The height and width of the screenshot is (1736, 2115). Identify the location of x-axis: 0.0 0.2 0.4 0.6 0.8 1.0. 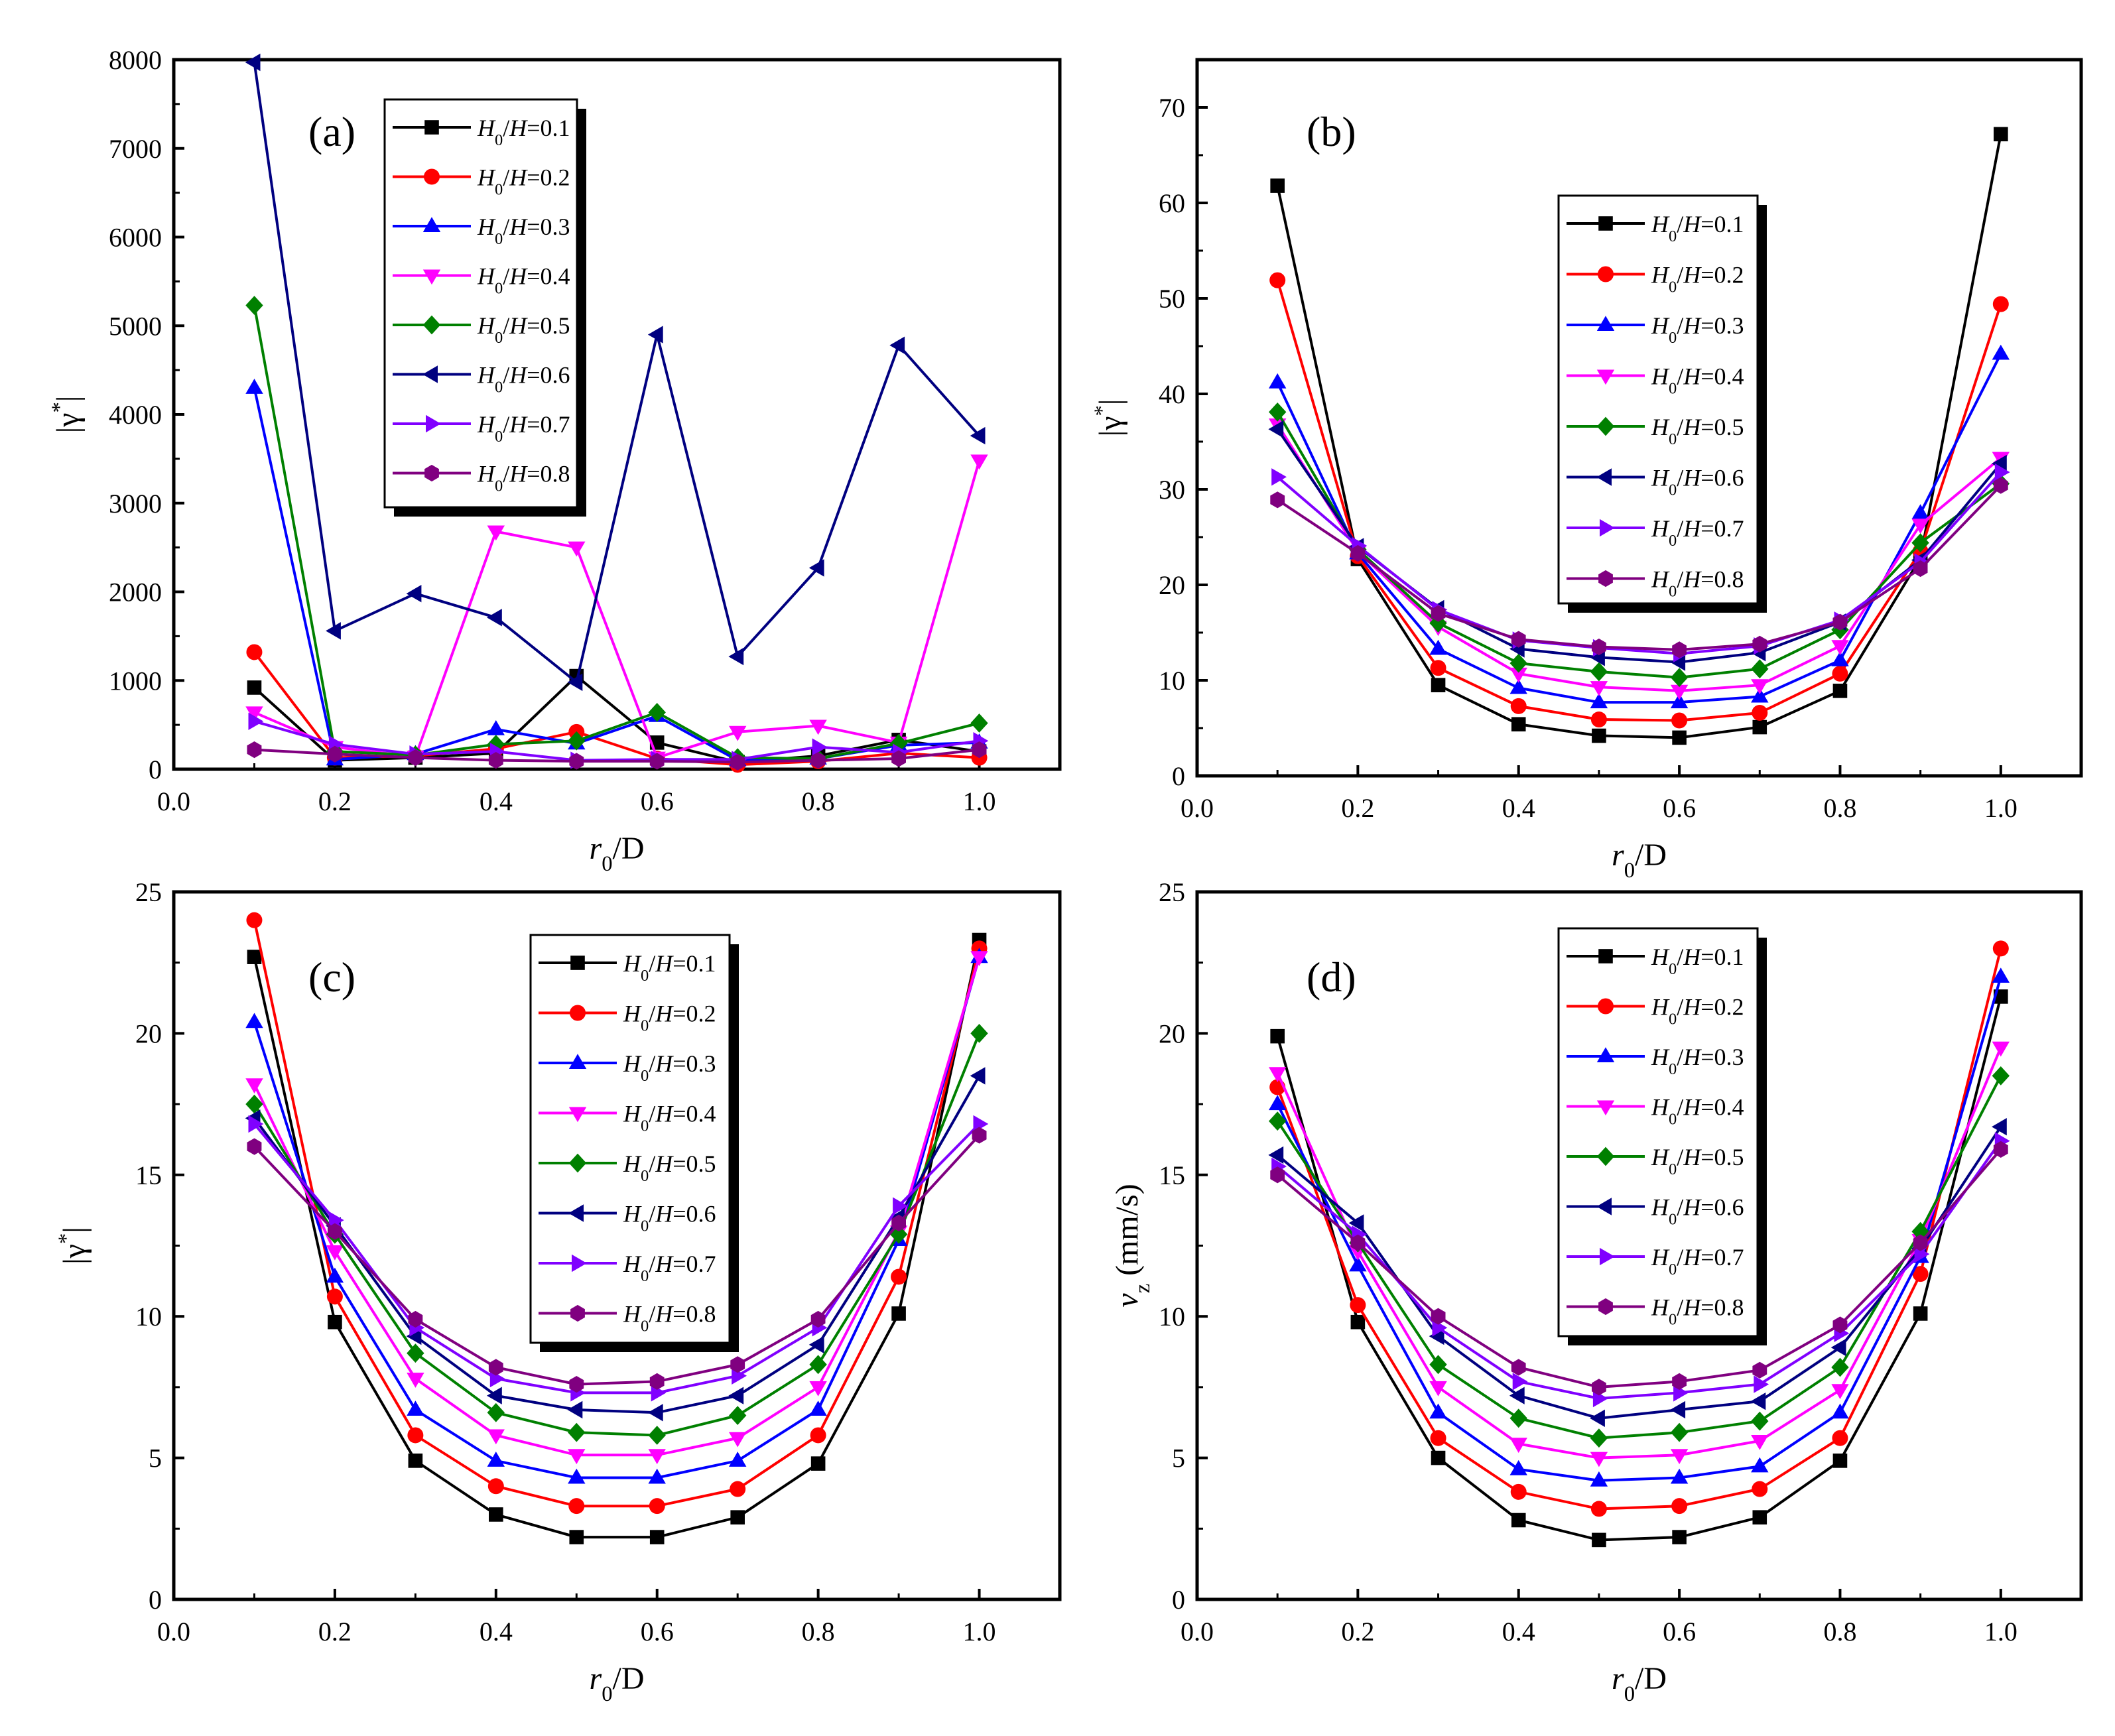
(1599, 1617).